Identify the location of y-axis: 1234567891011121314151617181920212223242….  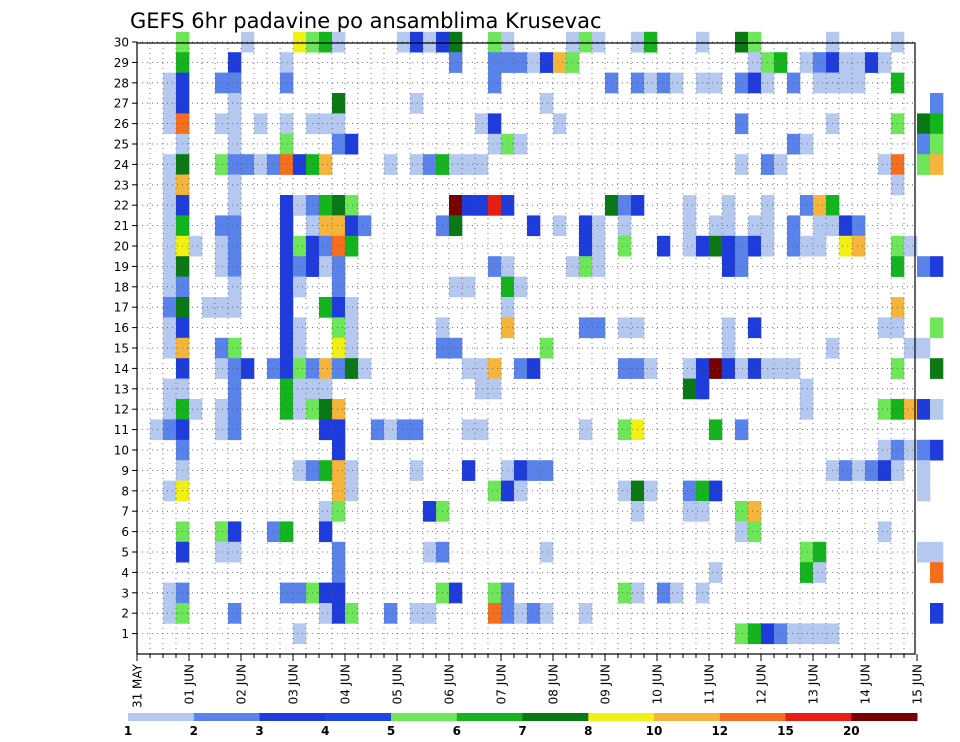
(125, 338).